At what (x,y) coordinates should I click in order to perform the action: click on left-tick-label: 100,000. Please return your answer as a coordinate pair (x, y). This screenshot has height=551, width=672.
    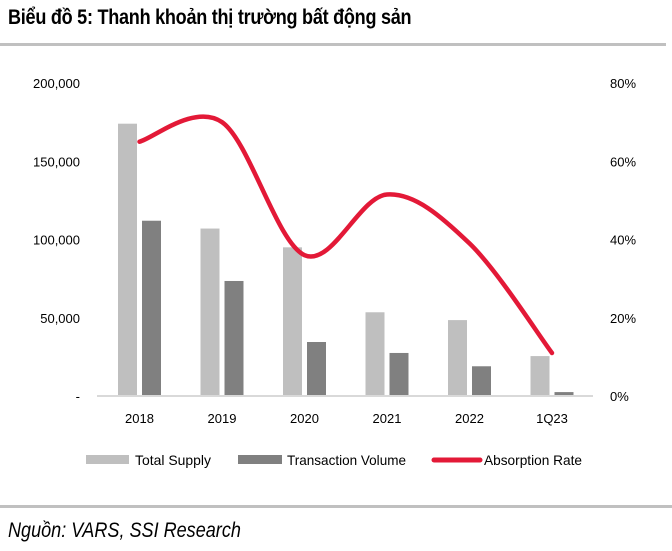
    Looking at the image, I should click on (56, 240).